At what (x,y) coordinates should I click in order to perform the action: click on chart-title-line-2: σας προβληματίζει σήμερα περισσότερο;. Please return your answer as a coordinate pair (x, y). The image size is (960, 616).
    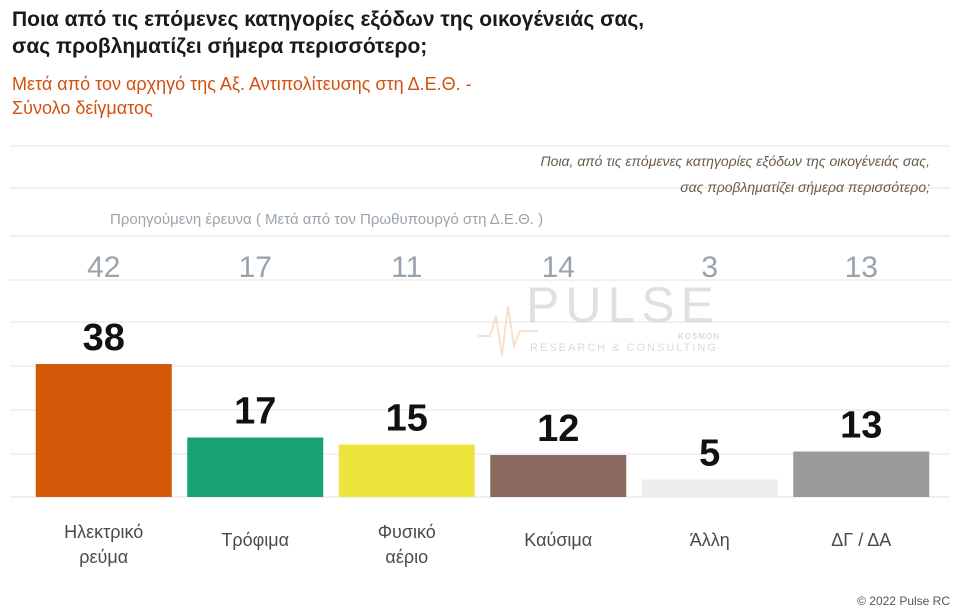
    Looking at the image, I should click on (220, 46).